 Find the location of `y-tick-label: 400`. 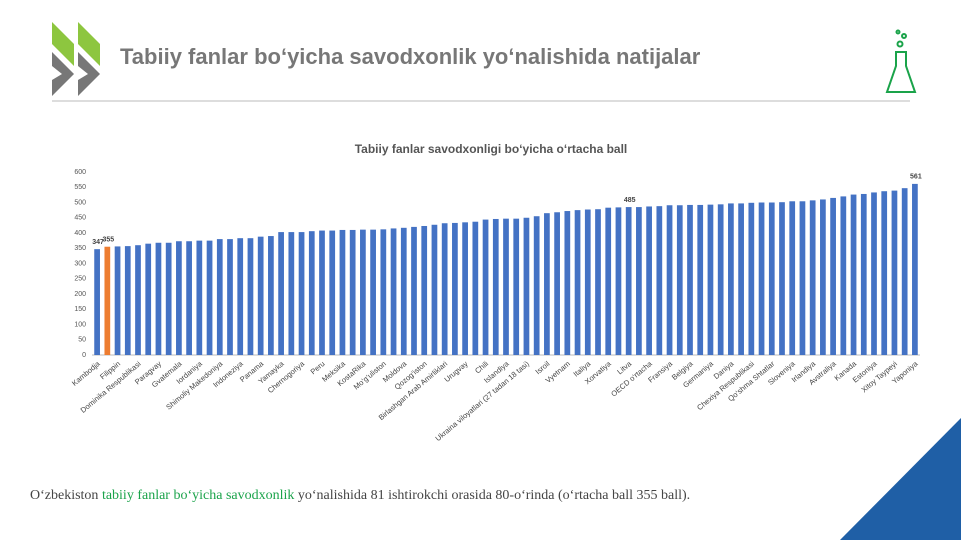

y-tick-label: 400 is located at coordinates (80, 233).